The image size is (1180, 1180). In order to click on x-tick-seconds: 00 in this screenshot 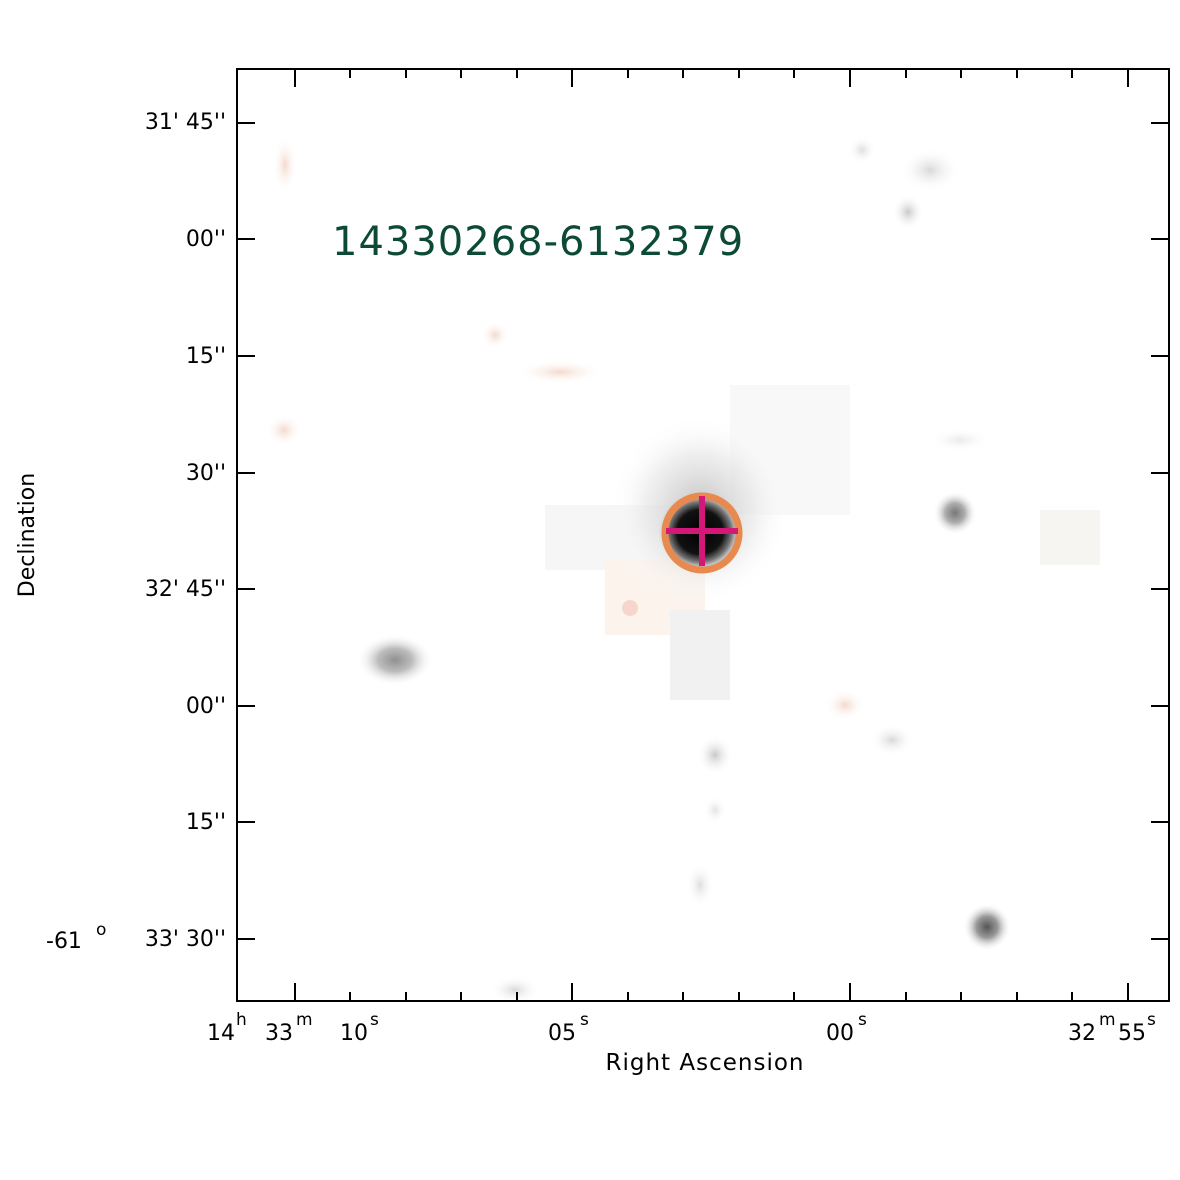, I will do `click(840, 1033)`.